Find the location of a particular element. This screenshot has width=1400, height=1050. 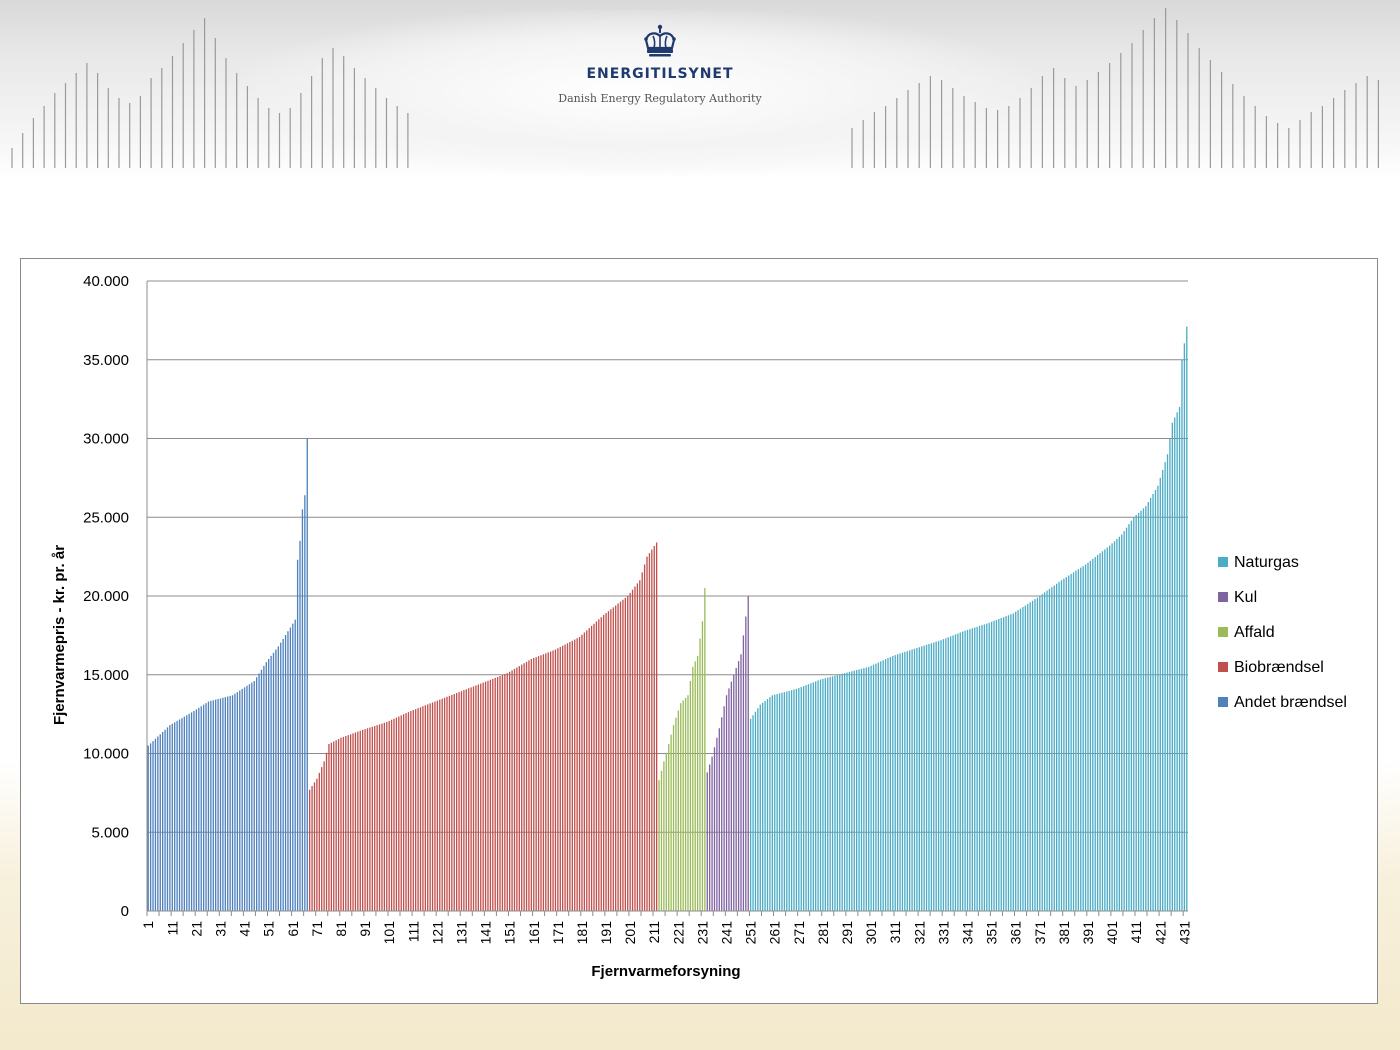

y-tick-label: 20.000 is located at coordinates (106, 596).